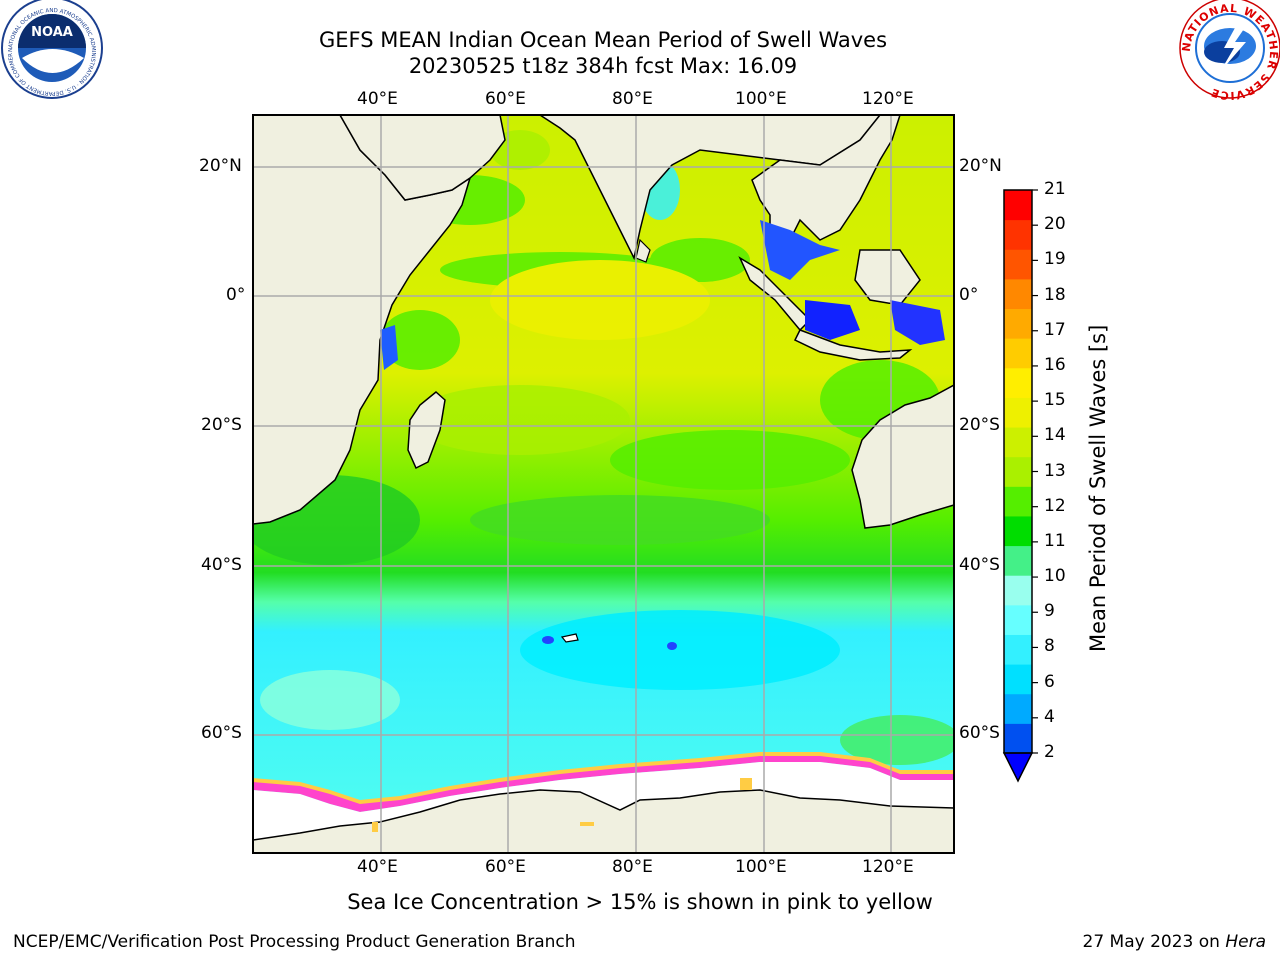  I want to click on colorbar-tick-label: 10, so click(1055, 576).